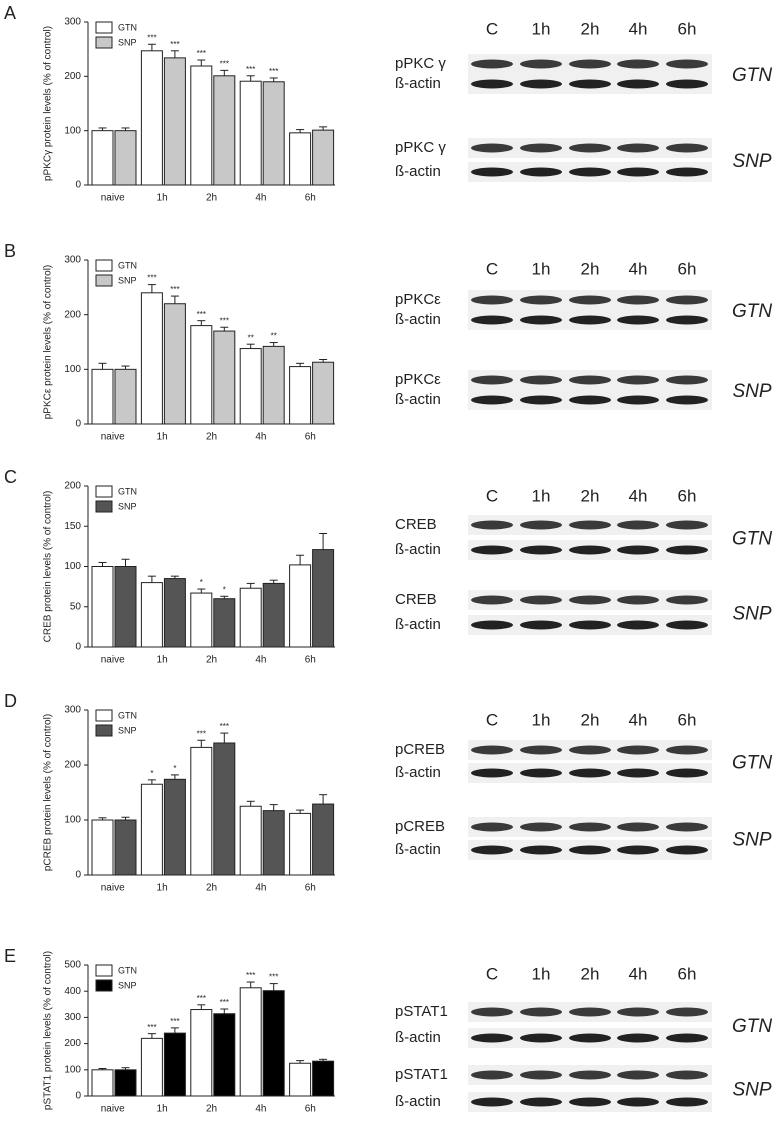 This screenshot has height=1121, width=777. Describe the element at coordinates (48, 103) in the screenshot. I see `y-axis-label: pPKCγ protein levels (% of control)` at that location.